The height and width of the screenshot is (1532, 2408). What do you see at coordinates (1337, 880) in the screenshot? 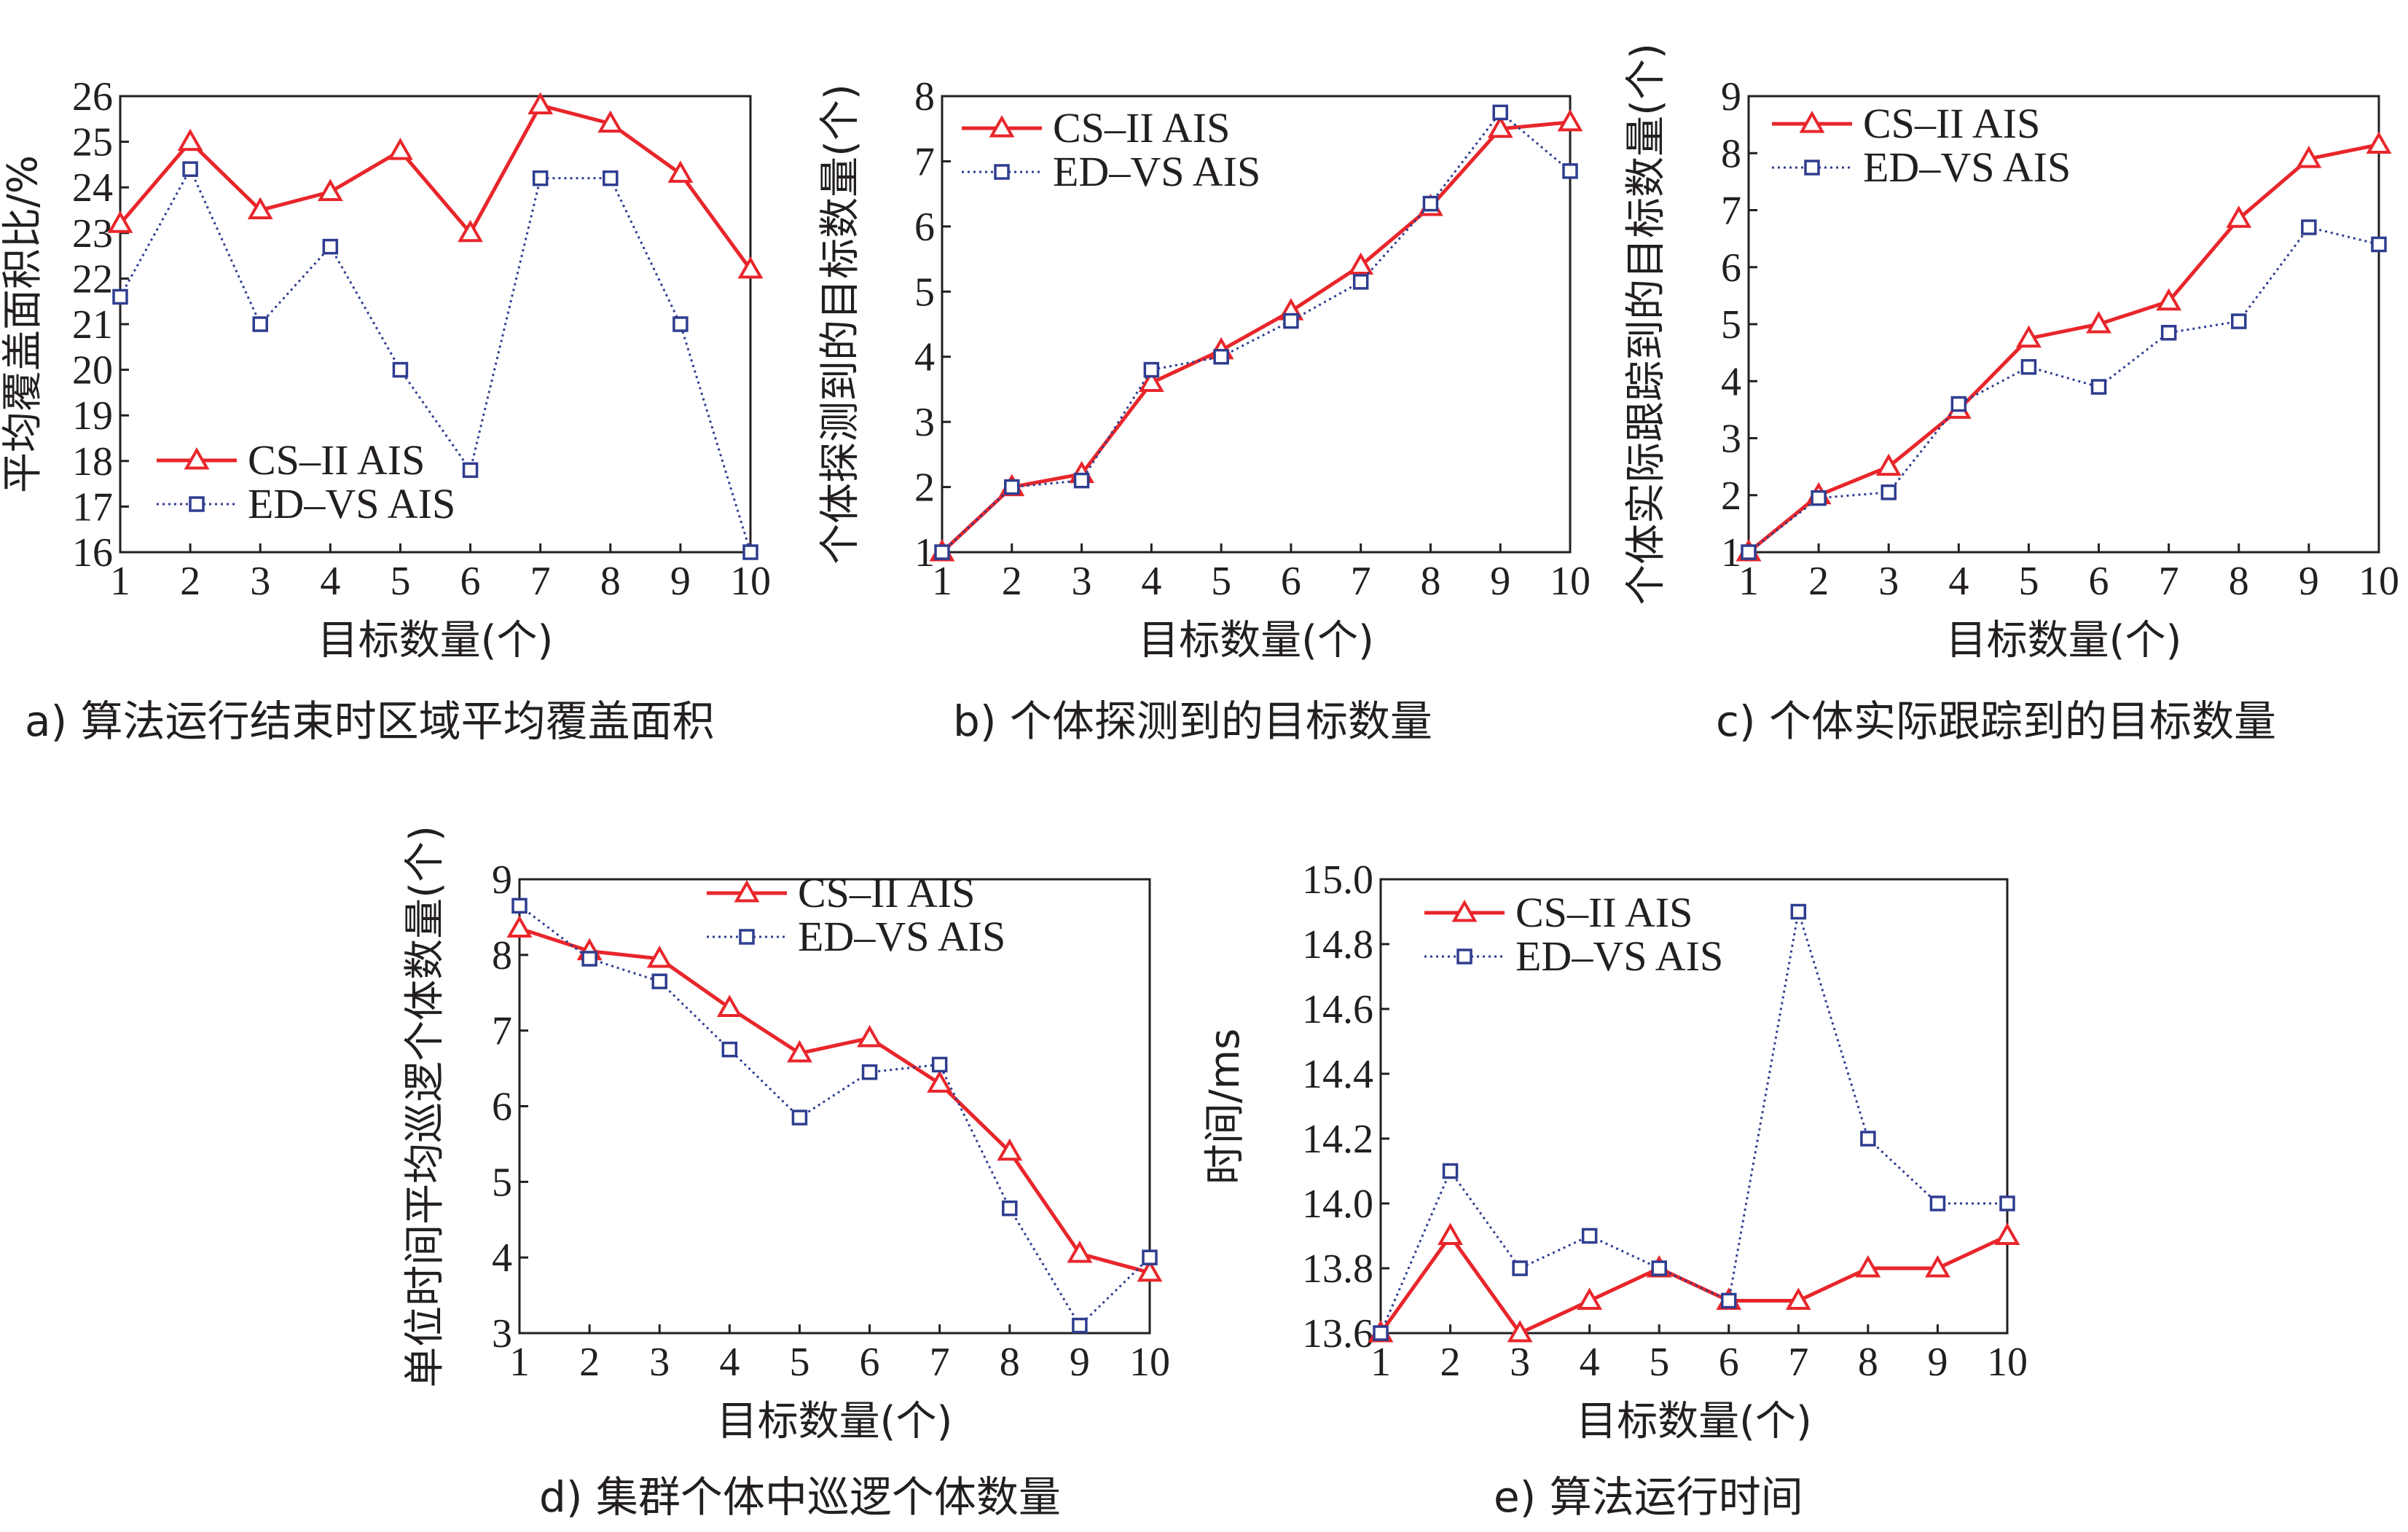
I see `y-tick-label: 15.0` at bounding box center [1337, 880].